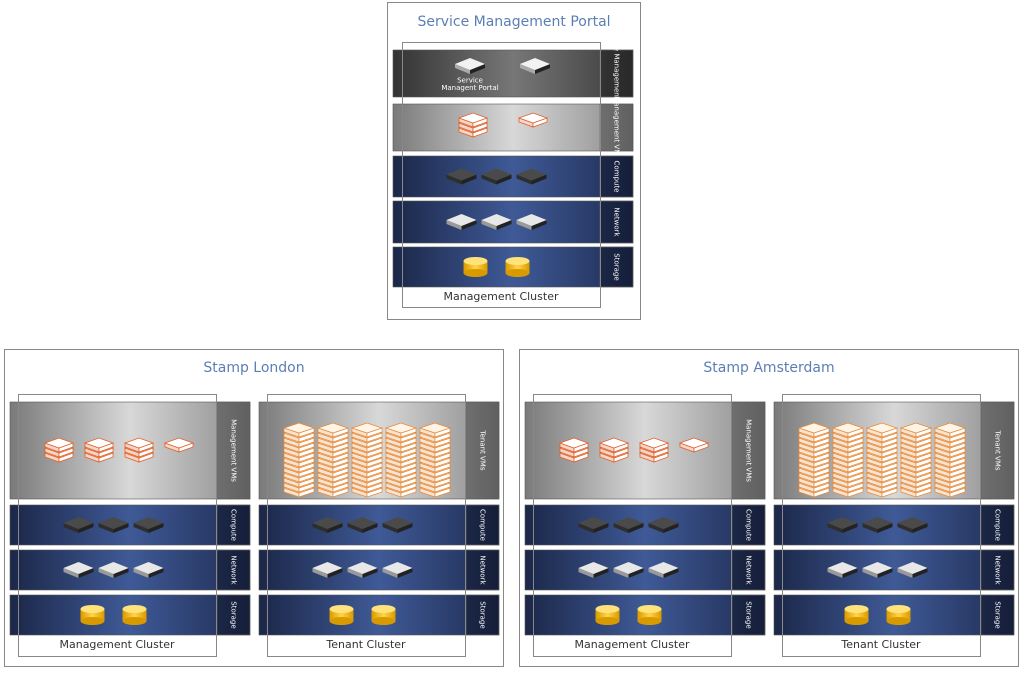  I want to click on cluster-label: Management Cluster, so click(116, 644).